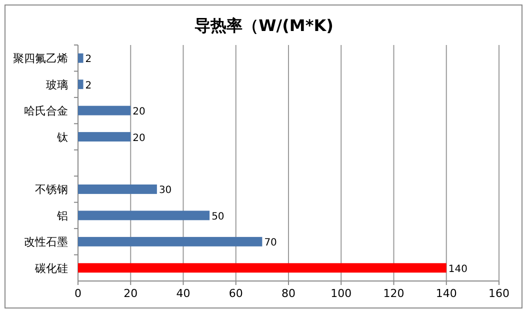  I want to click on x-tick-label: 160, so click(499, 293).